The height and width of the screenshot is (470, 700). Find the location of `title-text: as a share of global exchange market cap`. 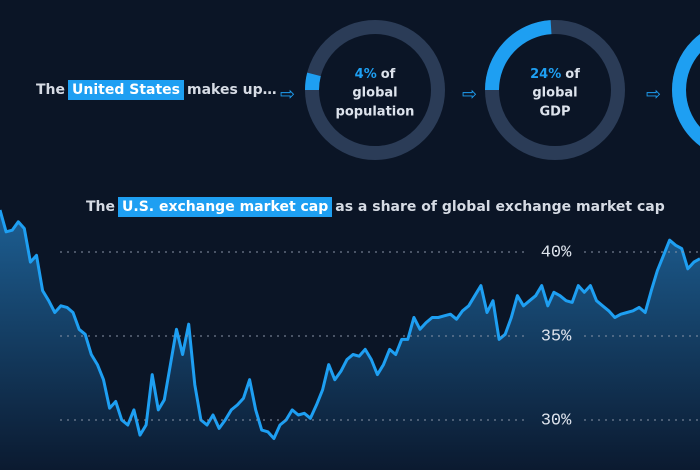

title-text: as a share of global exchange market cap is located at coordinates (500, 207).